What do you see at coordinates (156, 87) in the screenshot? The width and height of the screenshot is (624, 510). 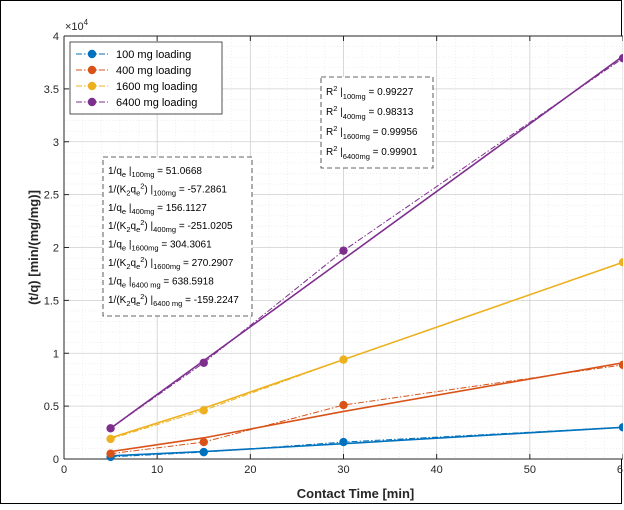 I see `legend-label: 1600 mg loading` at bounding box center [156, 87].